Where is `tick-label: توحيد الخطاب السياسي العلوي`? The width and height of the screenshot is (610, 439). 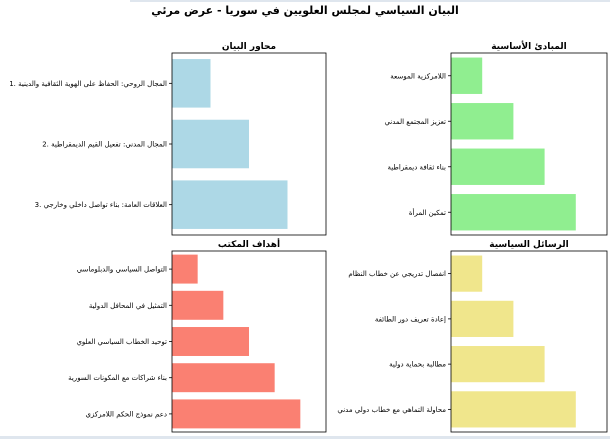 tick-label: توحيد الخطاب السياسي العلوي is located at coordinates (121, 342).